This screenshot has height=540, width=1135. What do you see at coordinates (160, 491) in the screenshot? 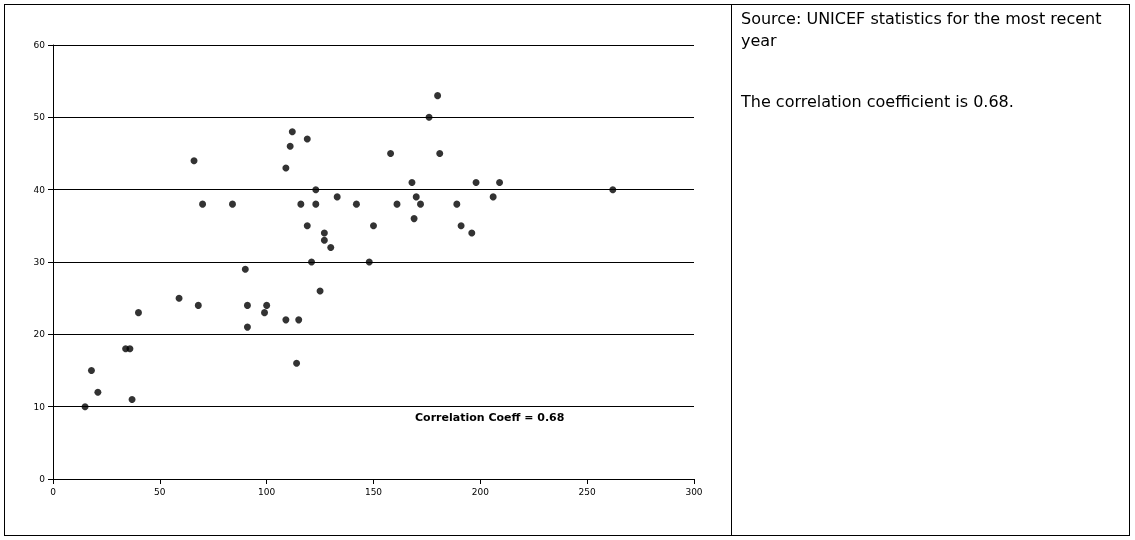
I see `x-tick-label: 50` at bounding box center [160, 491].